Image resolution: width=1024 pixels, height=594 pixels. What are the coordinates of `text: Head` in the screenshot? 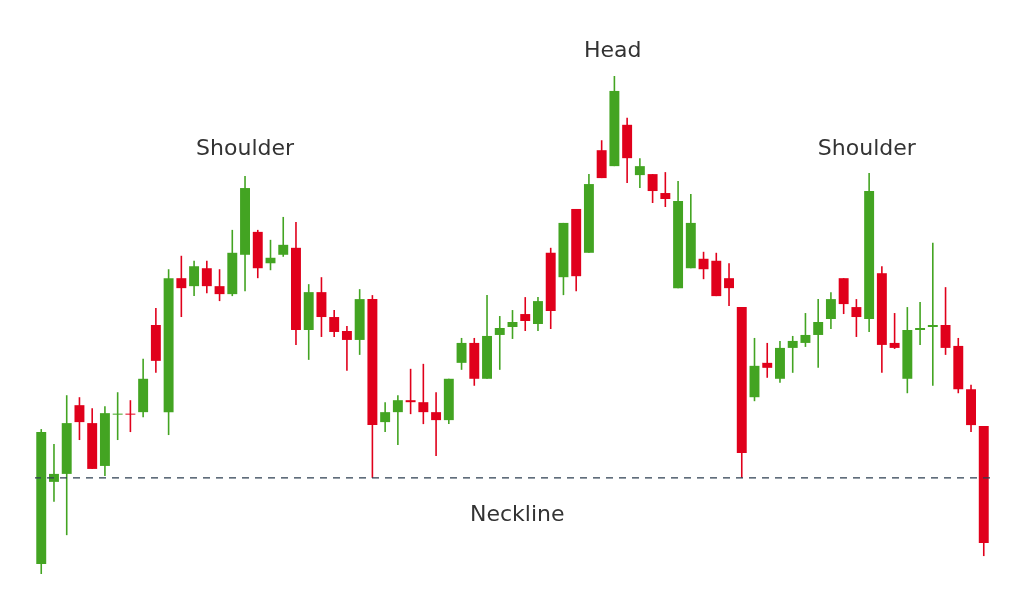 It's located at (613, 49).